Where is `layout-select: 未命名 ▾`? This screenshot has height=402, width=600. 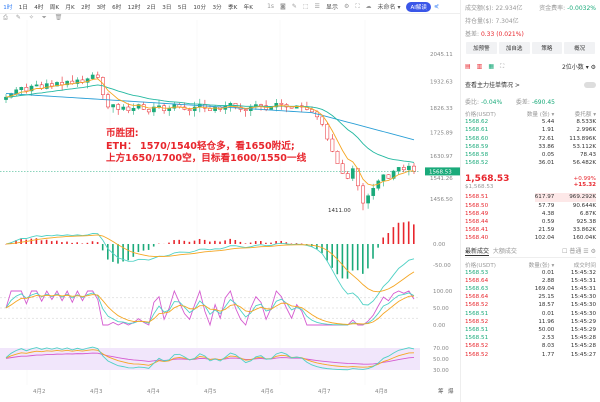 layout-select: 未命名 ▾ is located at coordinates (389, 7).